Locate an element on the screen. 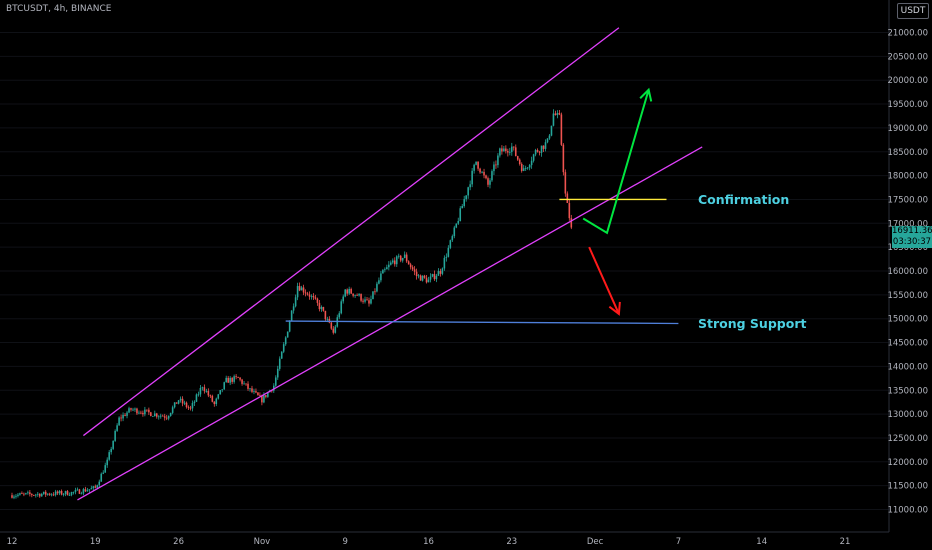  time-axis: 12 19 26 Nov 9 16 23 Dec 7 14 21 is located at coordinates (429, 542).